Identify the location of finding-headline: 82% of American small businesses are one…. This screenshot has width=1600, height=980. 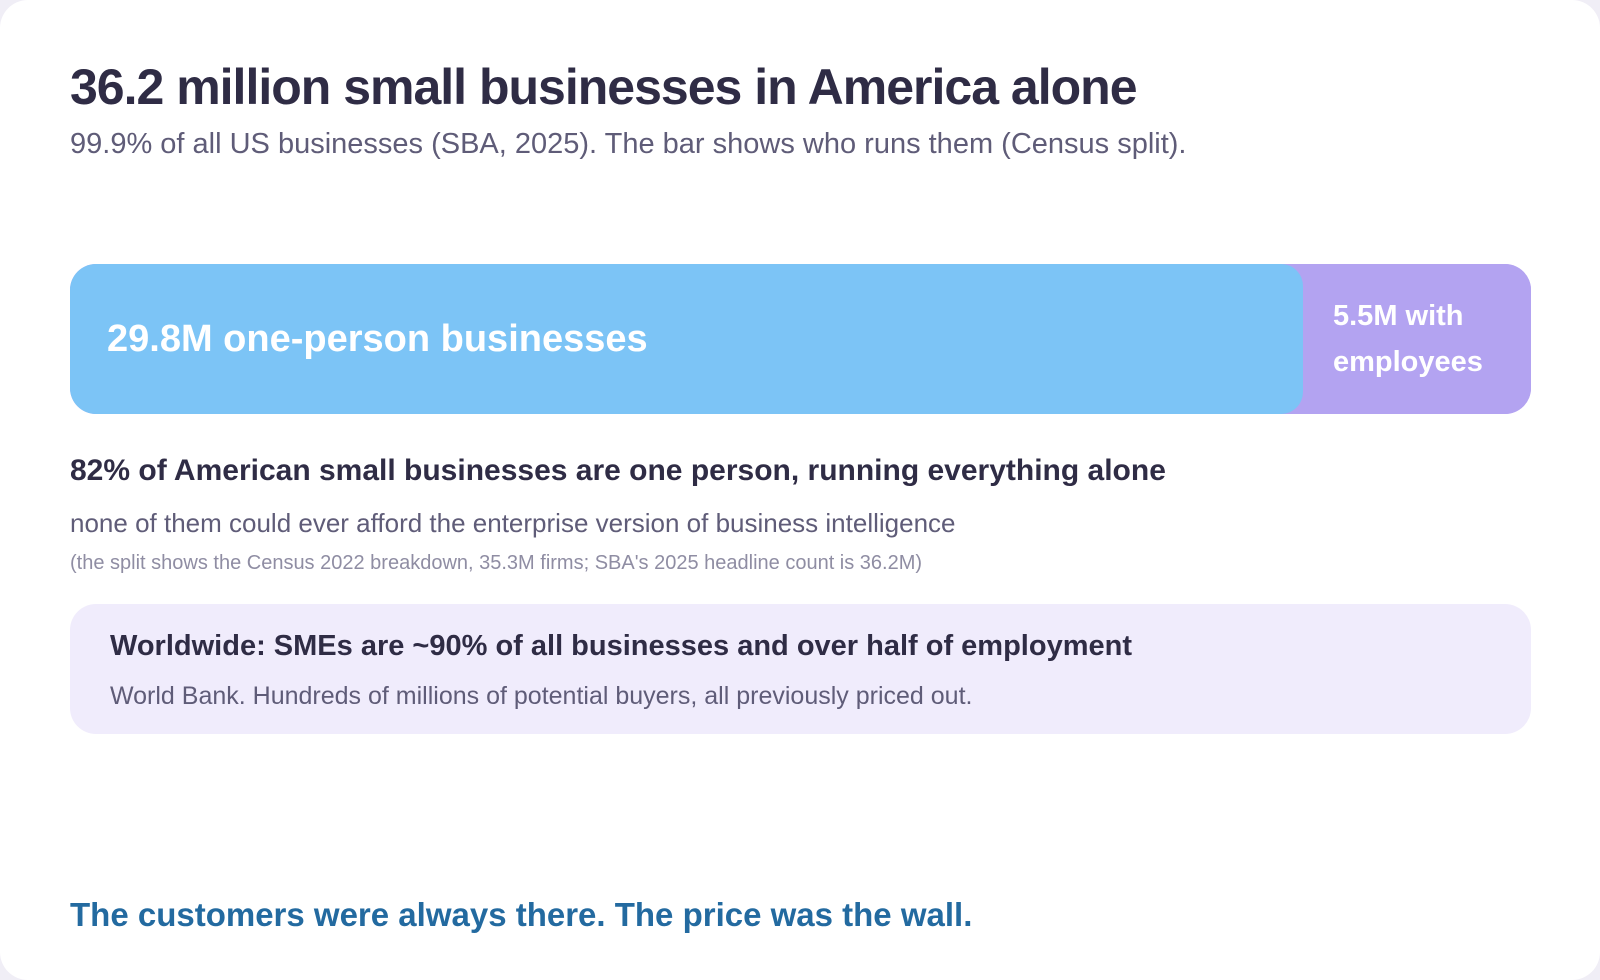
(618, 470).